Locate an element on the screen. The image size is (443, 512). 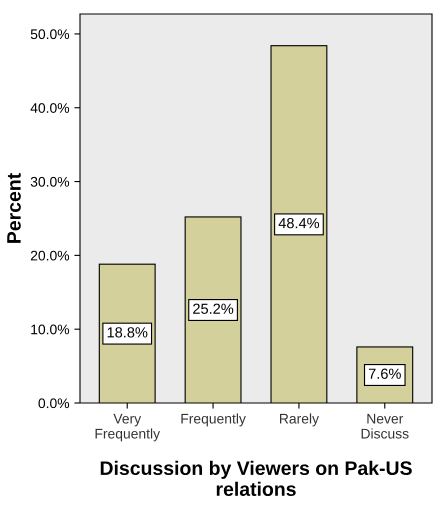
x-axis-title: Discussion by Viewers on Pak-US relations is located at coordinates (256, 478).